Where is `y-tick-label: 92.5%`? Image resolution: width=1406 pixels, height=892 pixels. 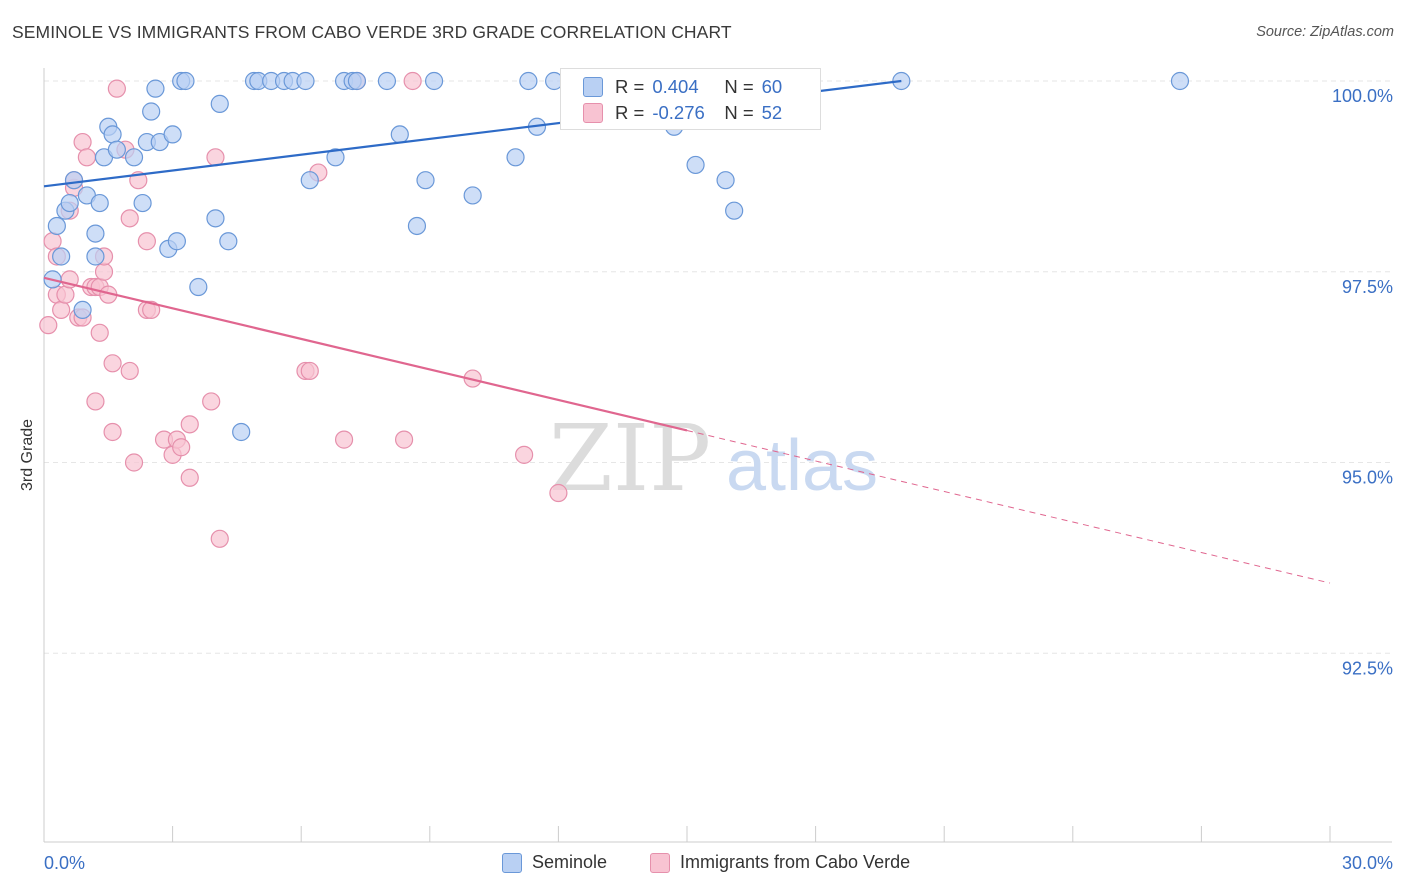 y-tick-label: 92.5% is located at coordinates (1367, 668).